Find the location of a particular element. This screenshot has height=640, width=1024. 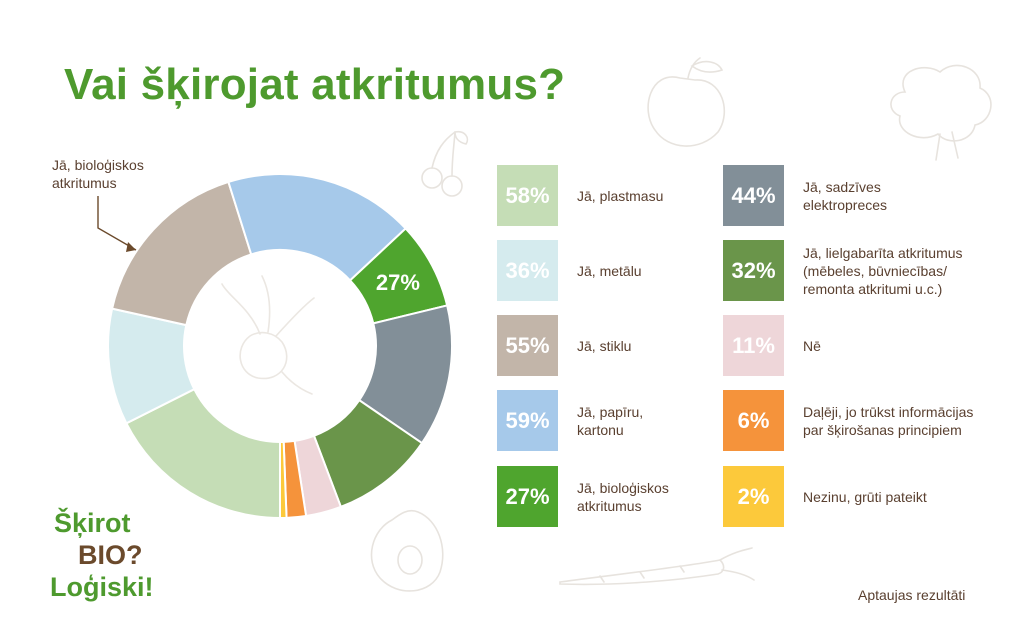

legend-value: 2% is located at coordinates (753, 496).